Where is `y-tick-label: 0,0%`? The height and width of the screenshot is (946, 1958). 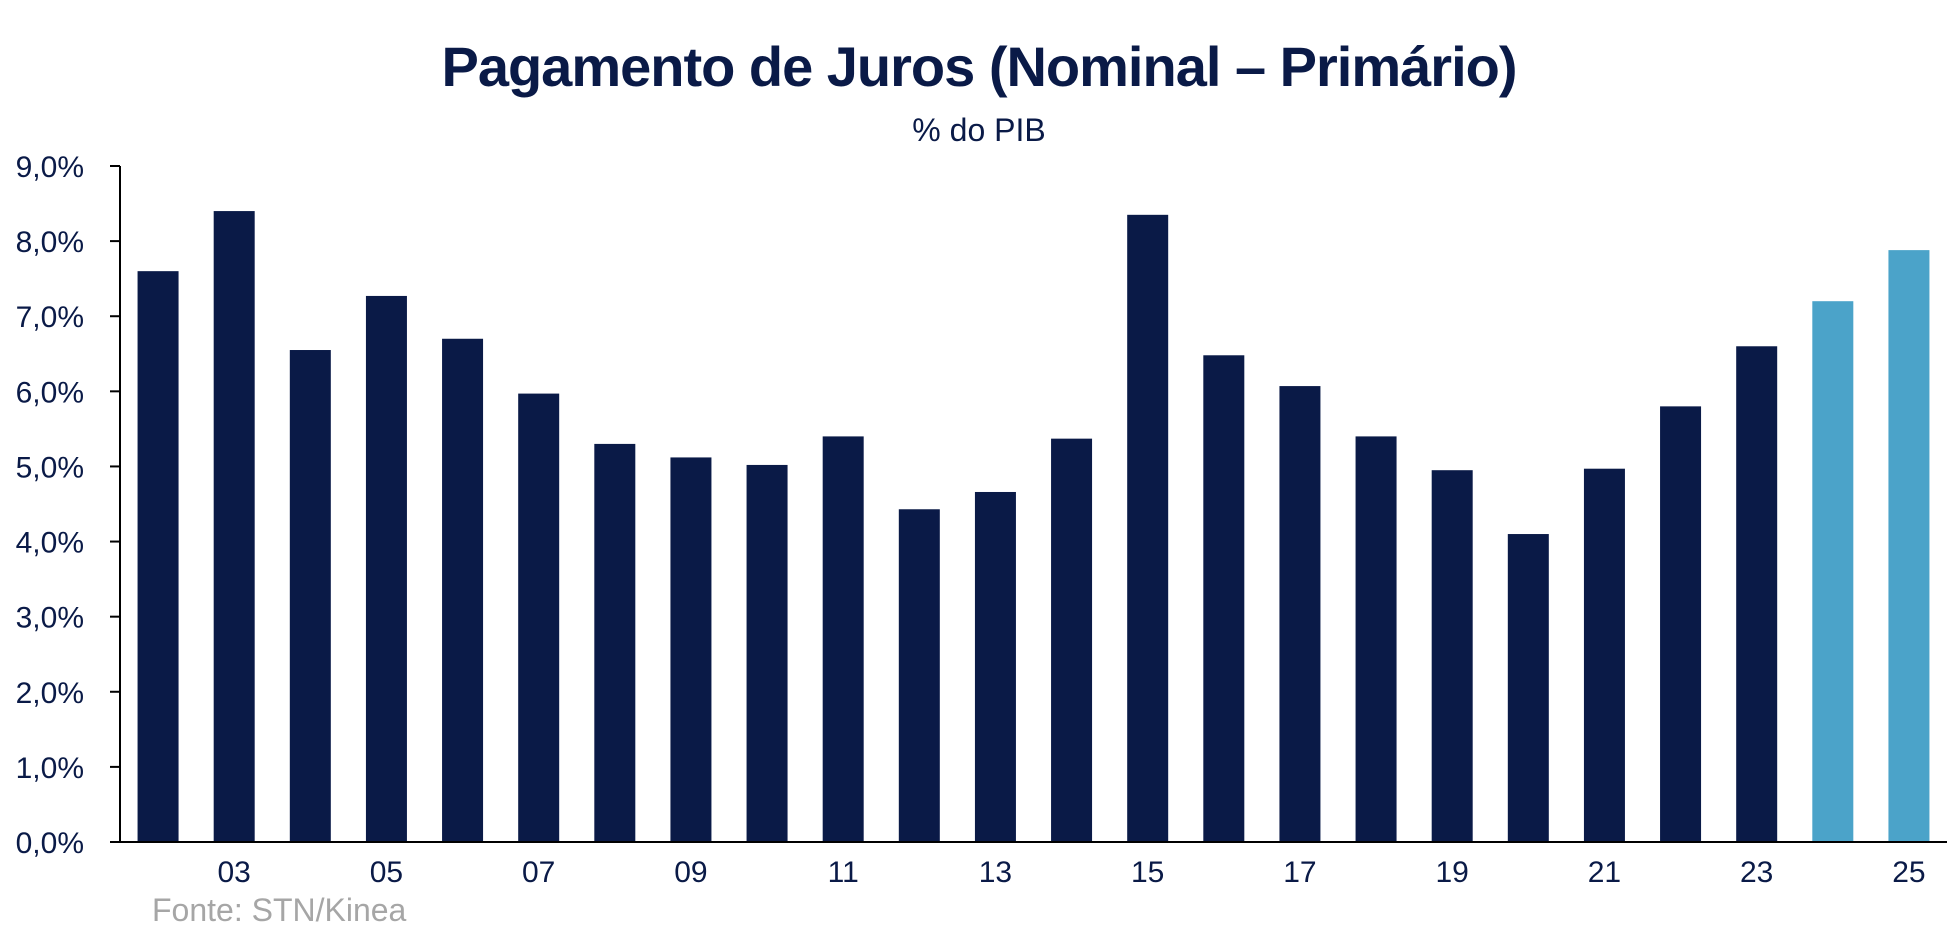 y-tick-label: 0,0% is located at coordinates (50, 843).